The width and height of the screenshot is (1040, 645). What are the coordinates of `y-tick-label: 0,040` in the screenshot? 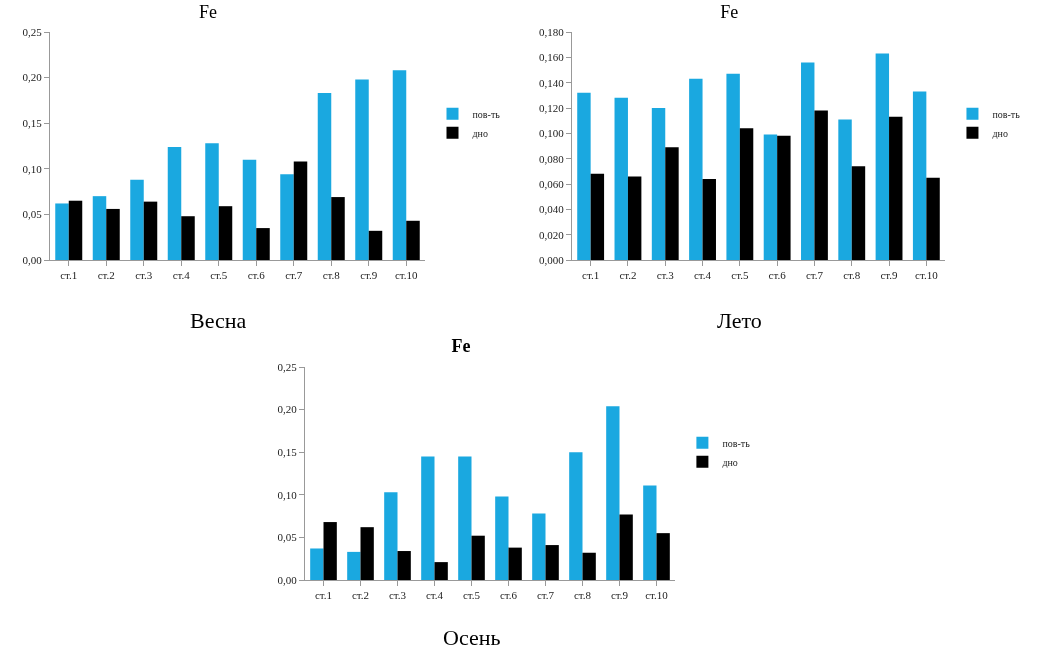 It's located at (552, 209).